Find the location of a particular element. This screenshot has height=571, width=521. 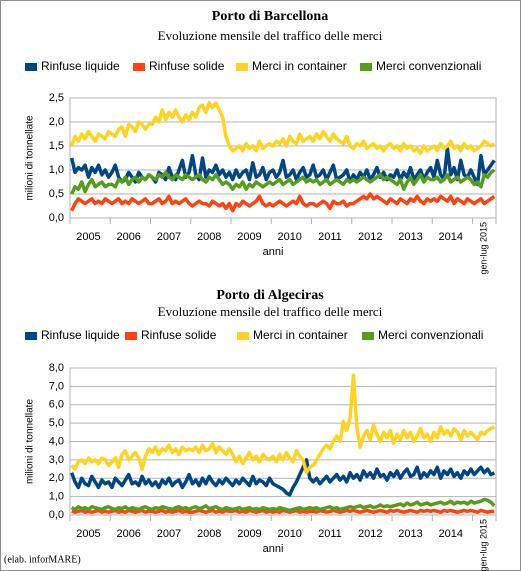

y-tick-label: 8,0 is located at coordinates (56, 368).